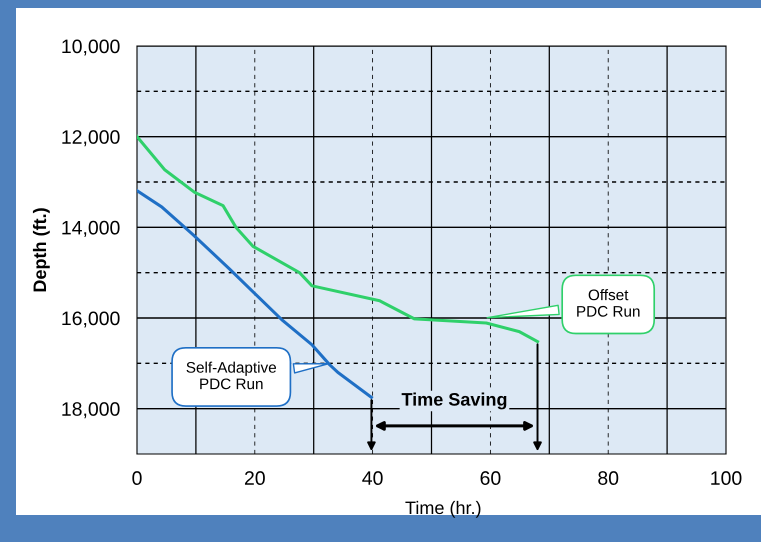 This screenshot has height=542, width=761. I want to click on y-tick-label: 18,000, so click(91, 410).